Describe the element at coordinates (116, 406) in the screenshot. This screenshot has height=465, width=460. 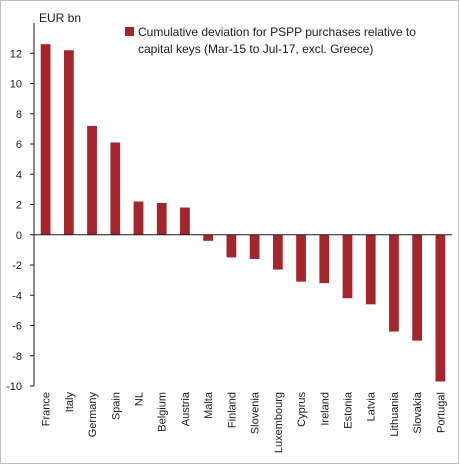
I see `x-tick-label: Spain` at that location.